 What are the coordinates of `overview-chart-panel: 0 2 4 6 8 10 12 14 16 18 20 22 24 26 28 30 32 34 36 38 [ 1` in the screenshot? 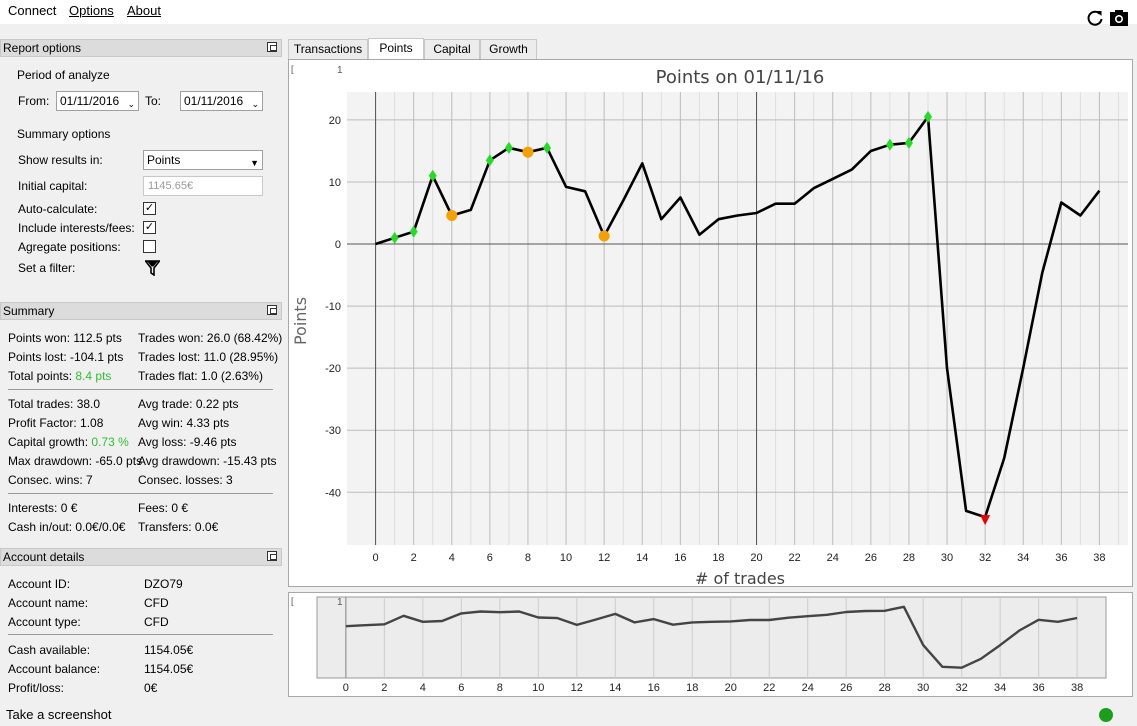 It's located at (710, 644).